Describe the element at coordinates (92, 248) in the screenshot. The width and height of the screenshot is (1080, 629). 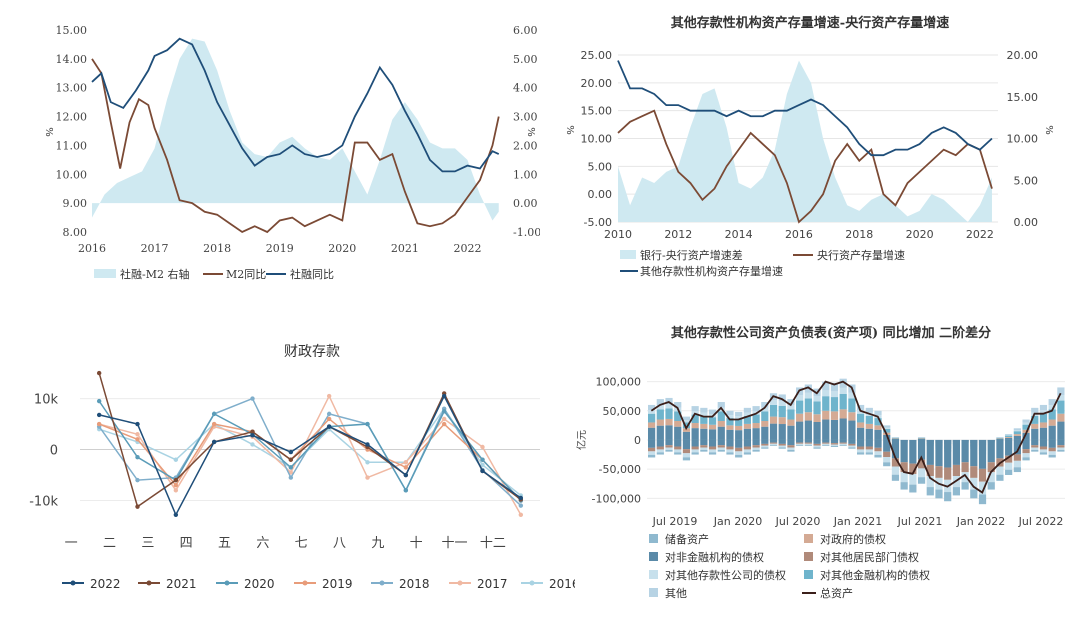
I see `x-tick-label: 2016` at that location.